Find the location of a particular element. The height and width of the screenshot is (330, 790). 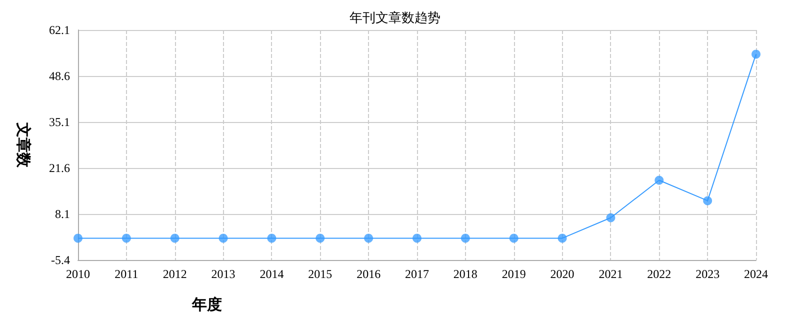

y-tick-label: 62.1 is located at coordinates (59, 30).